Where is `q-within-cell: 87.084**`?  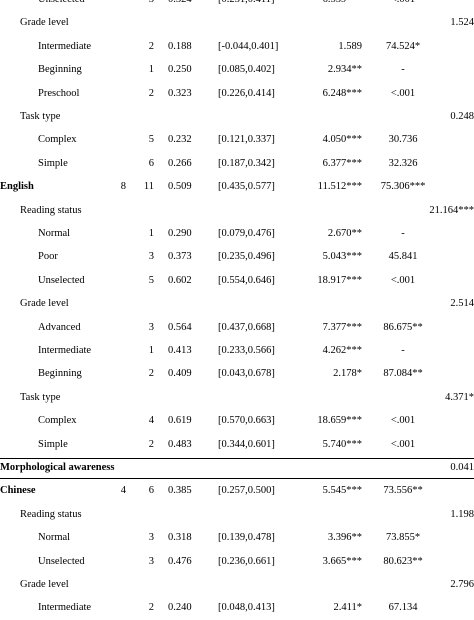 q-within-cell: 87.084** is located at coordinates (403, 374).